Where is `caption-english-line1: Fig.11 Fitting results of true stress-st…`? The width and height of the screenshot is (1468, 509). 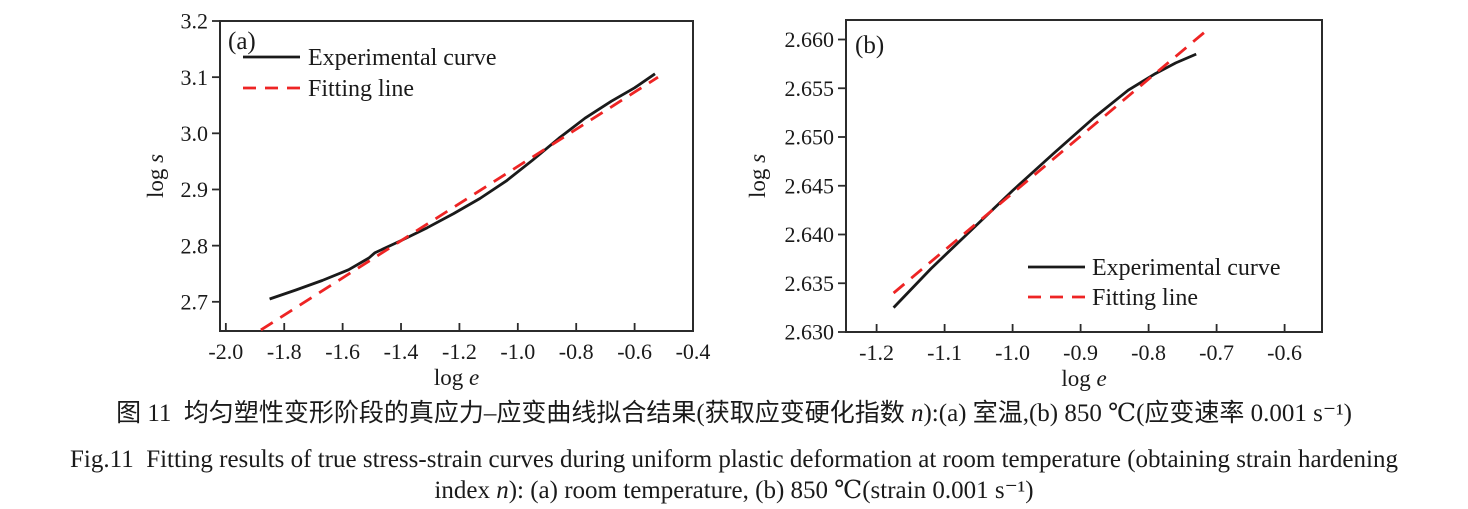 caption-english-line1: Fig.11 Fitting results of true stress-st… is located at coordinates (734, 460).